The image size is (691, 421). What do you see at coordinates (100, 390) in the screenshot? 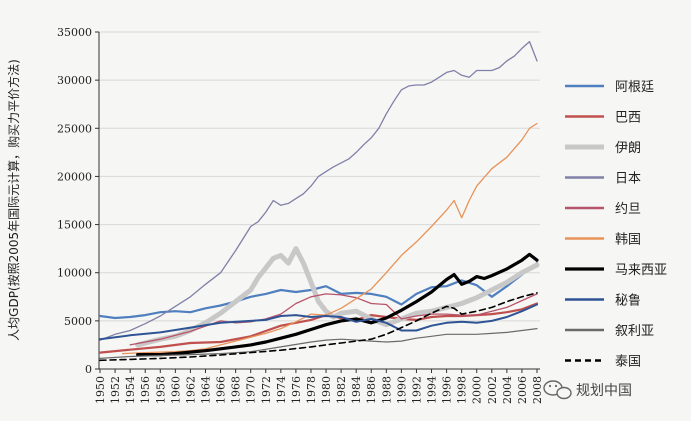
I see `x-tick-label: 1950` at bounding box center [100, 390].